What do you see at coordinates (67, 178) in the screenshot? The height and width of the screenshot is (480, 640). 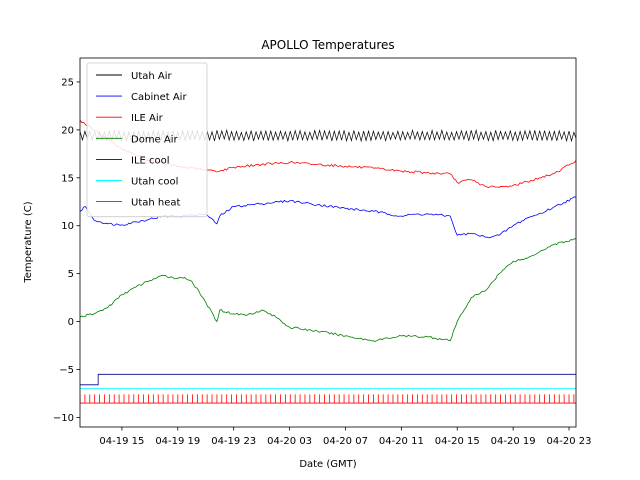 I see `y-tick-label: 15` at bounding box center [67, 178].